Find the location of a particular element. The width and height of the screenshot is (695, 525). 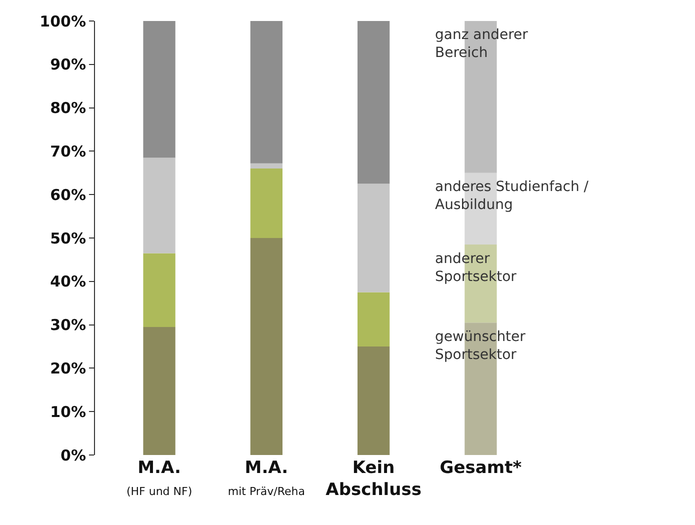

y-tick-label: 40% is located at coordinates (68, 281).